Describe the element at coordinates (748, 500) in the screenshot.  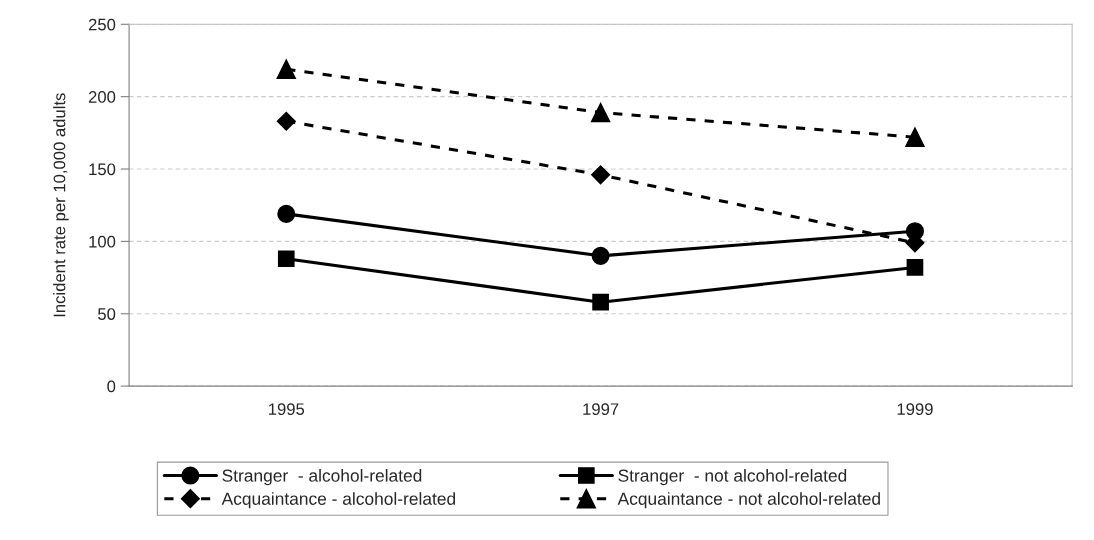
I see `legend-label: Acquaintance - not alcohol-related` at that location.